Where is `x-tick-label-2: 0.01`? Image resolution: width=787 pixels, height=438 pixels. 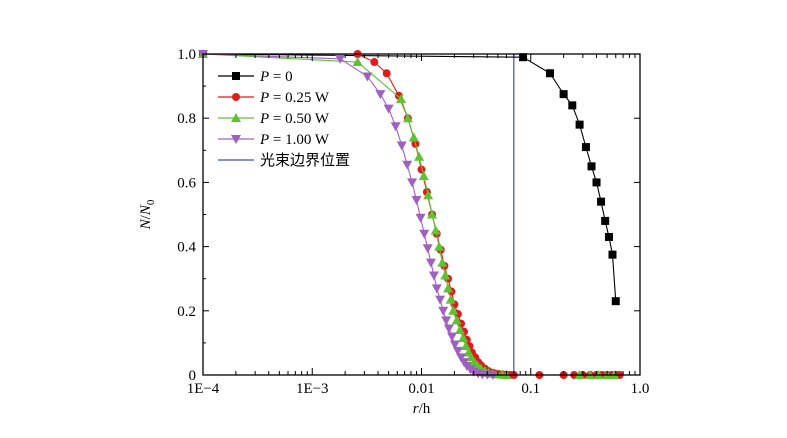 x-tick-label-2: 0.01 is located at coordinates (421, 389).